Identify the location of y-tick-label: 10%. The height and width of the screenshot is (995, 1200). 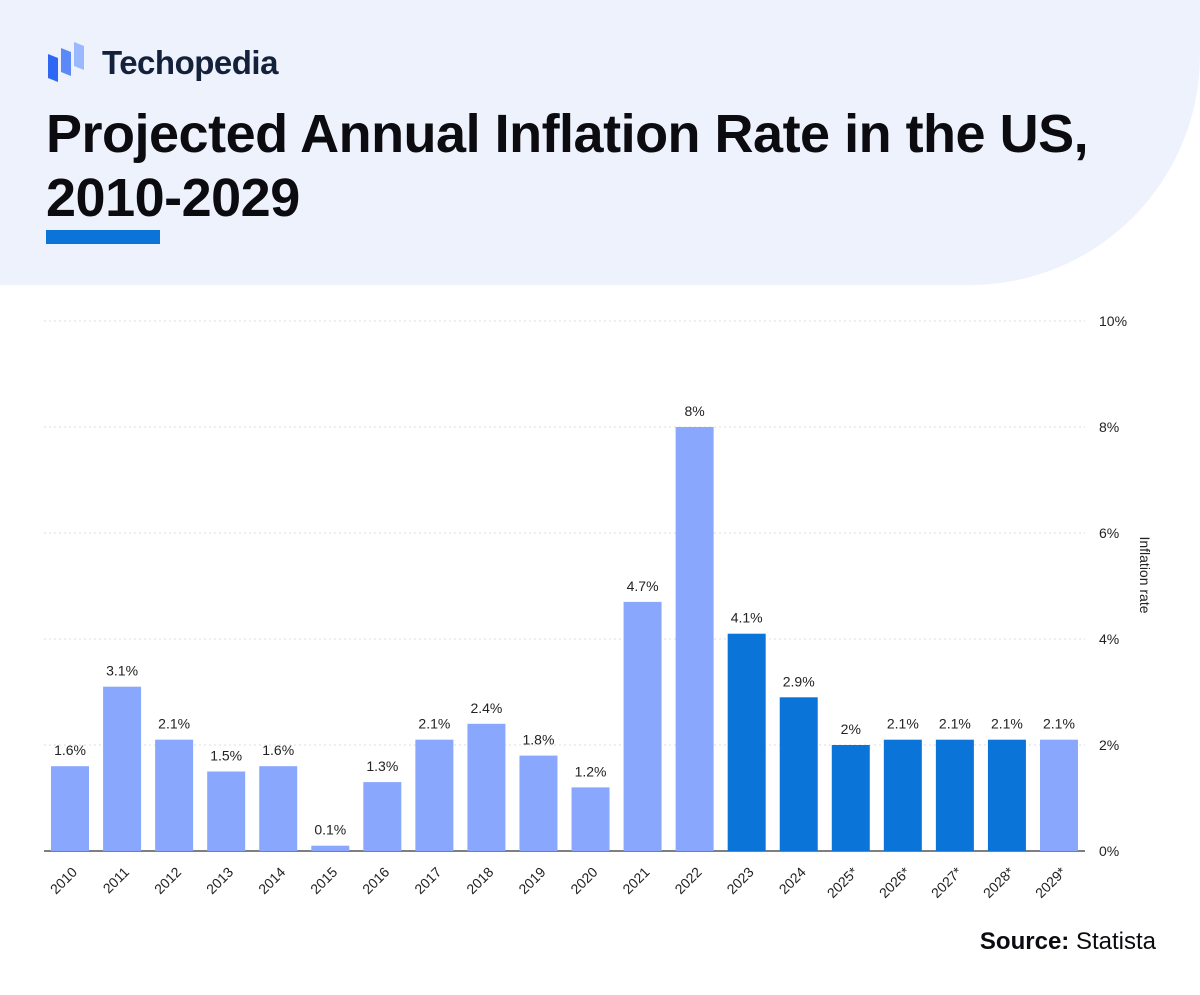
(1113, 321).